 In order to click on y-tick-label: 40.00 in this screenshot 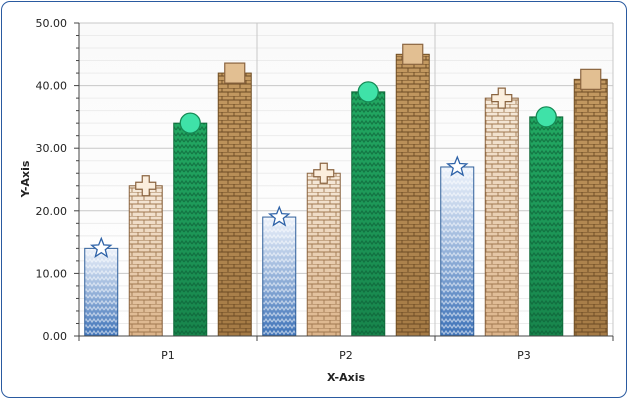, I will do `click(52, 86)`.